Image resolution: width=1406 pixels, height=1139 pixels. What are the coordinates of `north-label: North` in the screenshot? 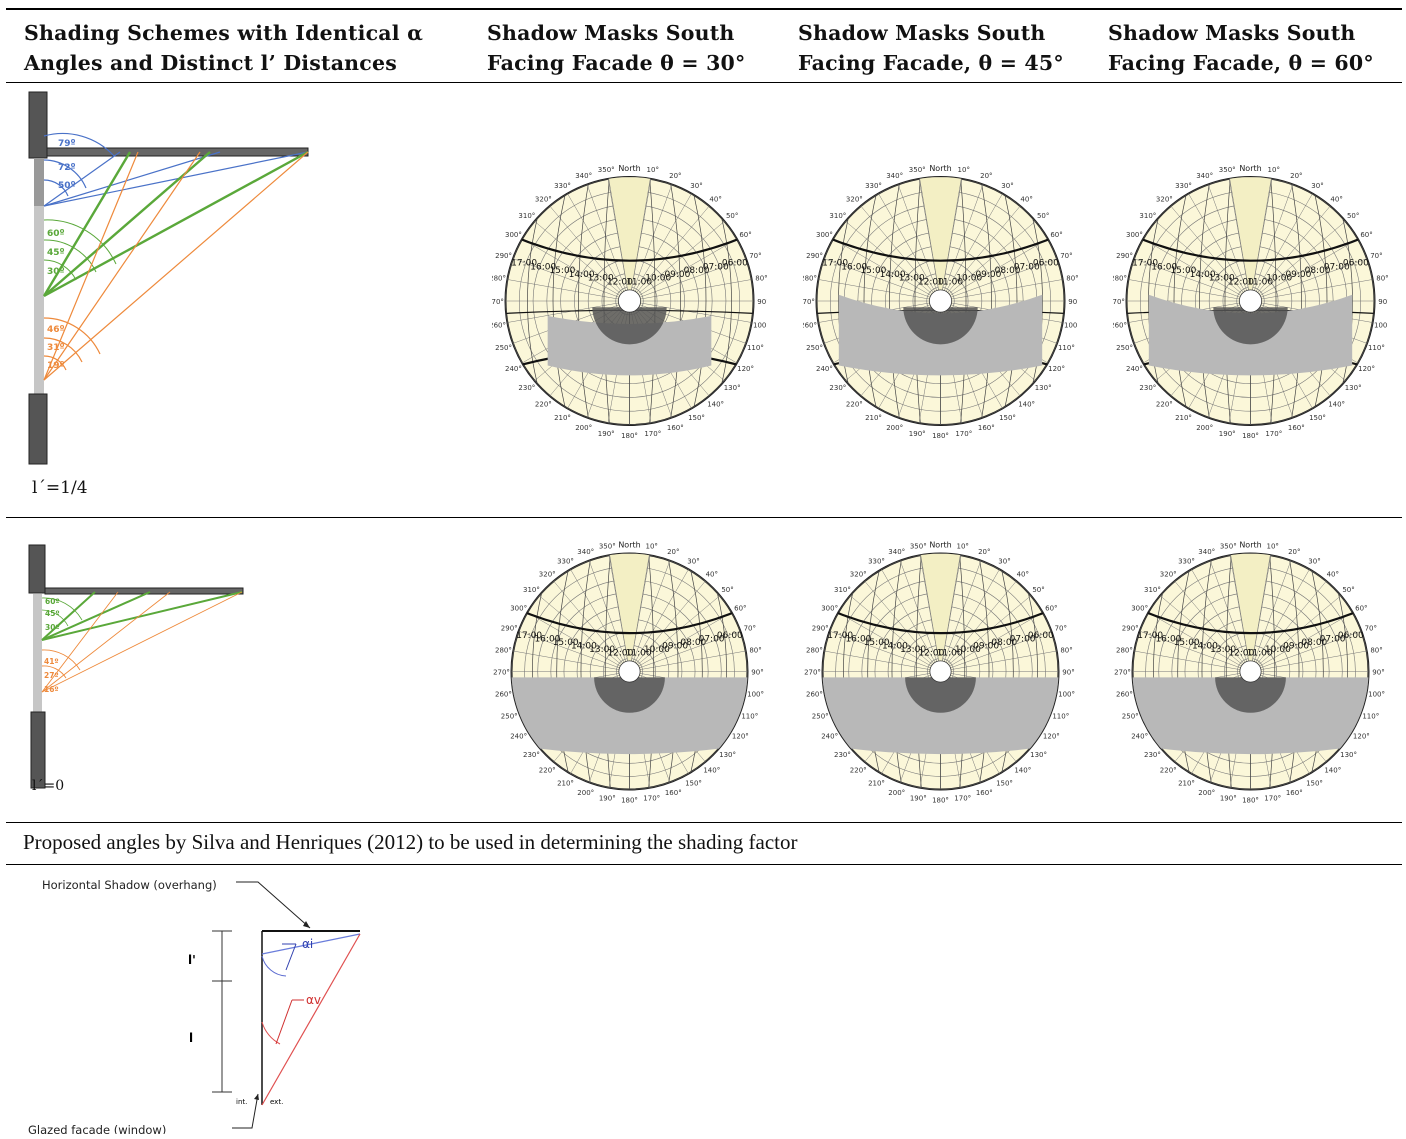 It's located at (940, 545).